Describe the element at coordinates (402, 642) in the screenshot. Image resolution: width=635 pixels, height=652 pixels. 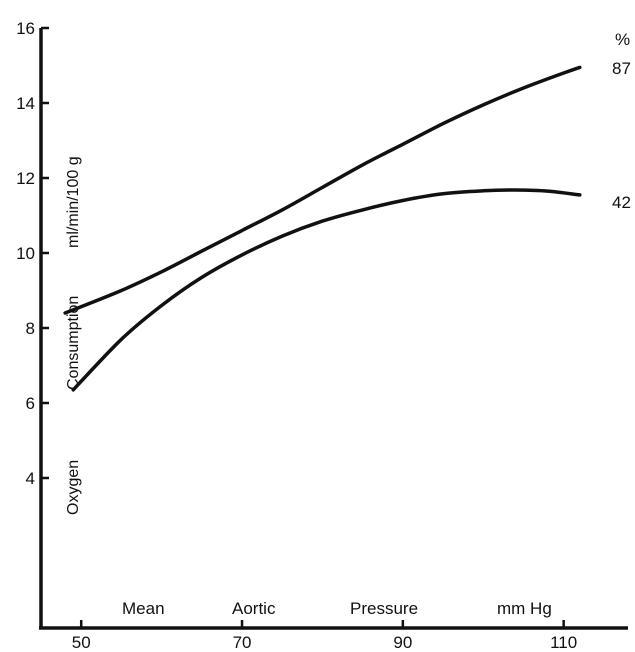
I see `x-tick-label: 90` at that location.